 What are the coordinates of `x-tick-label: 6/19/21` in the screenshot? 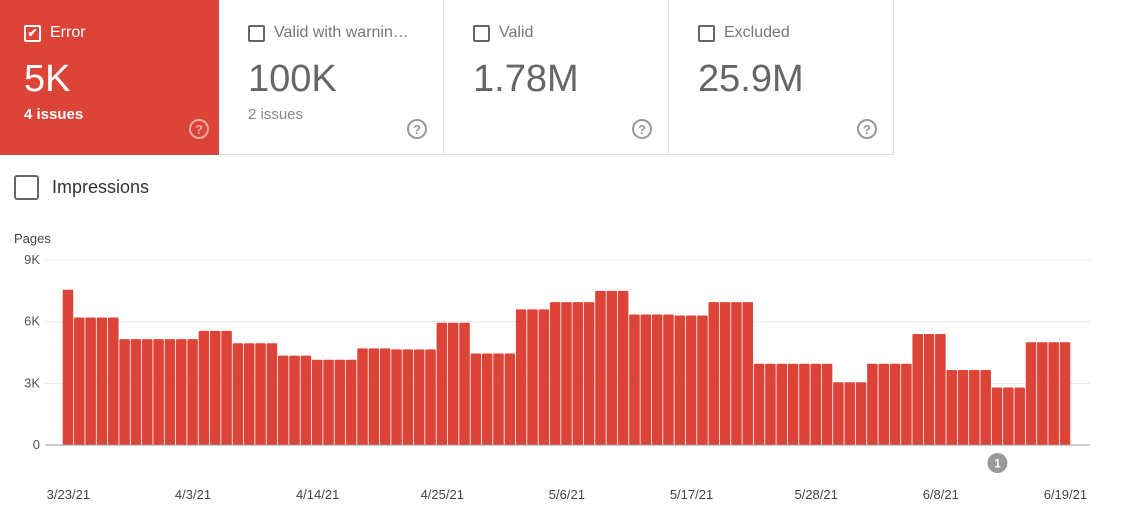 It's located at (1065, 494).